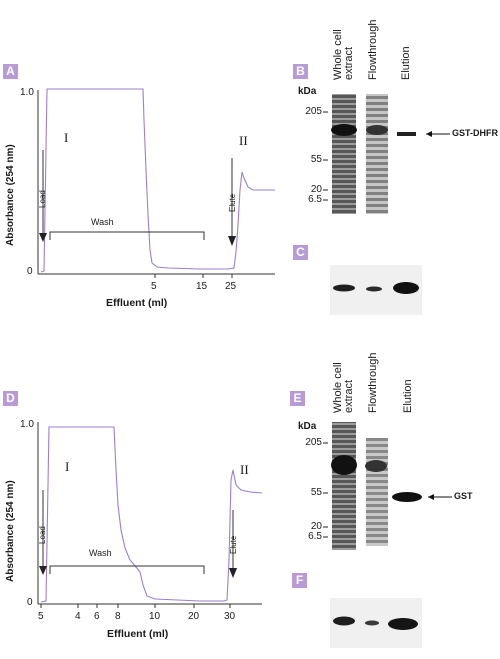 The width and height of the screenshot is (500, 659). What do you see at coordinates (202, 286) in the screenshot?
I see `top-x-tick-15: 15` at bounding box center [202, 286].